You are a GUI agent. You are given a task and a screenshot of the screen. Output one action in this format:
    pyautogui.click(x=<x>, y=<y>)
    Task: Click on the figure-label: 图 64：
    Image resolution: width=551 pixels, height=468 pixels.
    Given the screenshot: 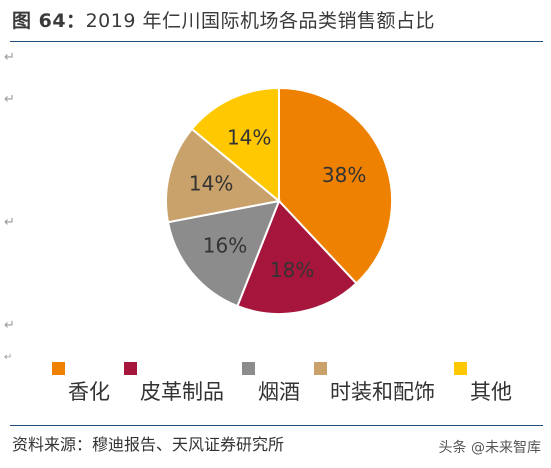 What is the action you would take?
    pyautogui.click(x=49, y=21)
    